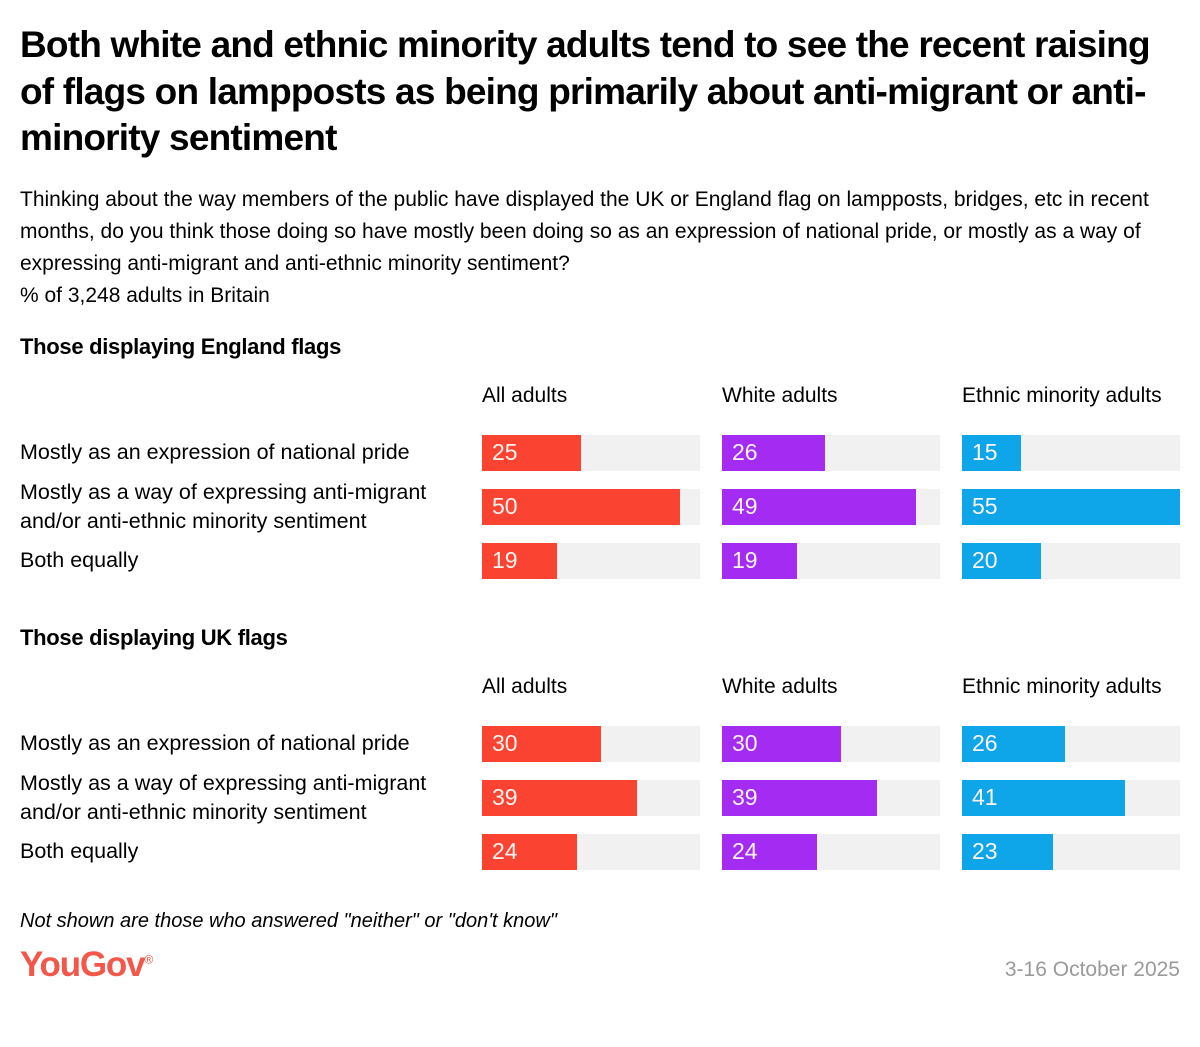  What do you see at coordinates (181, 346) in the screenshot?
I see `section-title: Those displaying England flags` at bounding box center [181, 346].